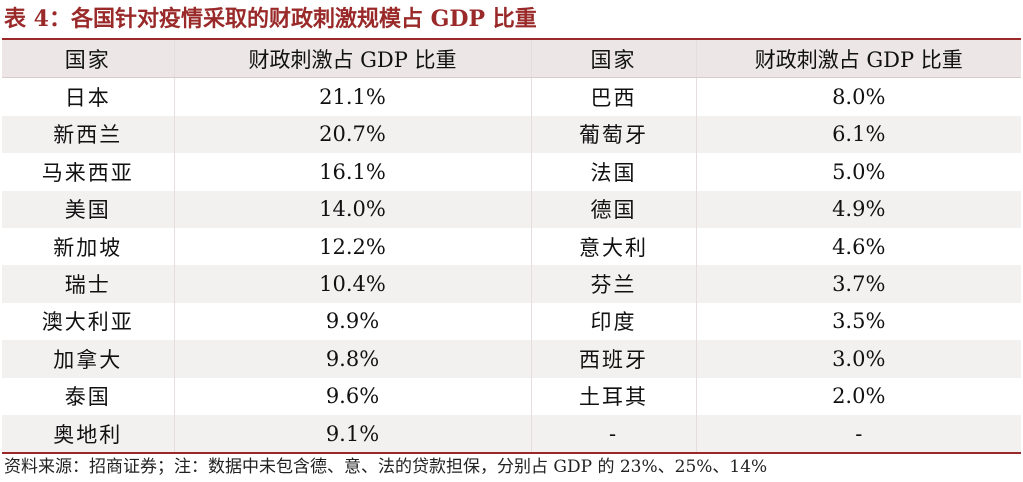  I want to click on ratio-left-cell: 9.6%, so click(353, 396).